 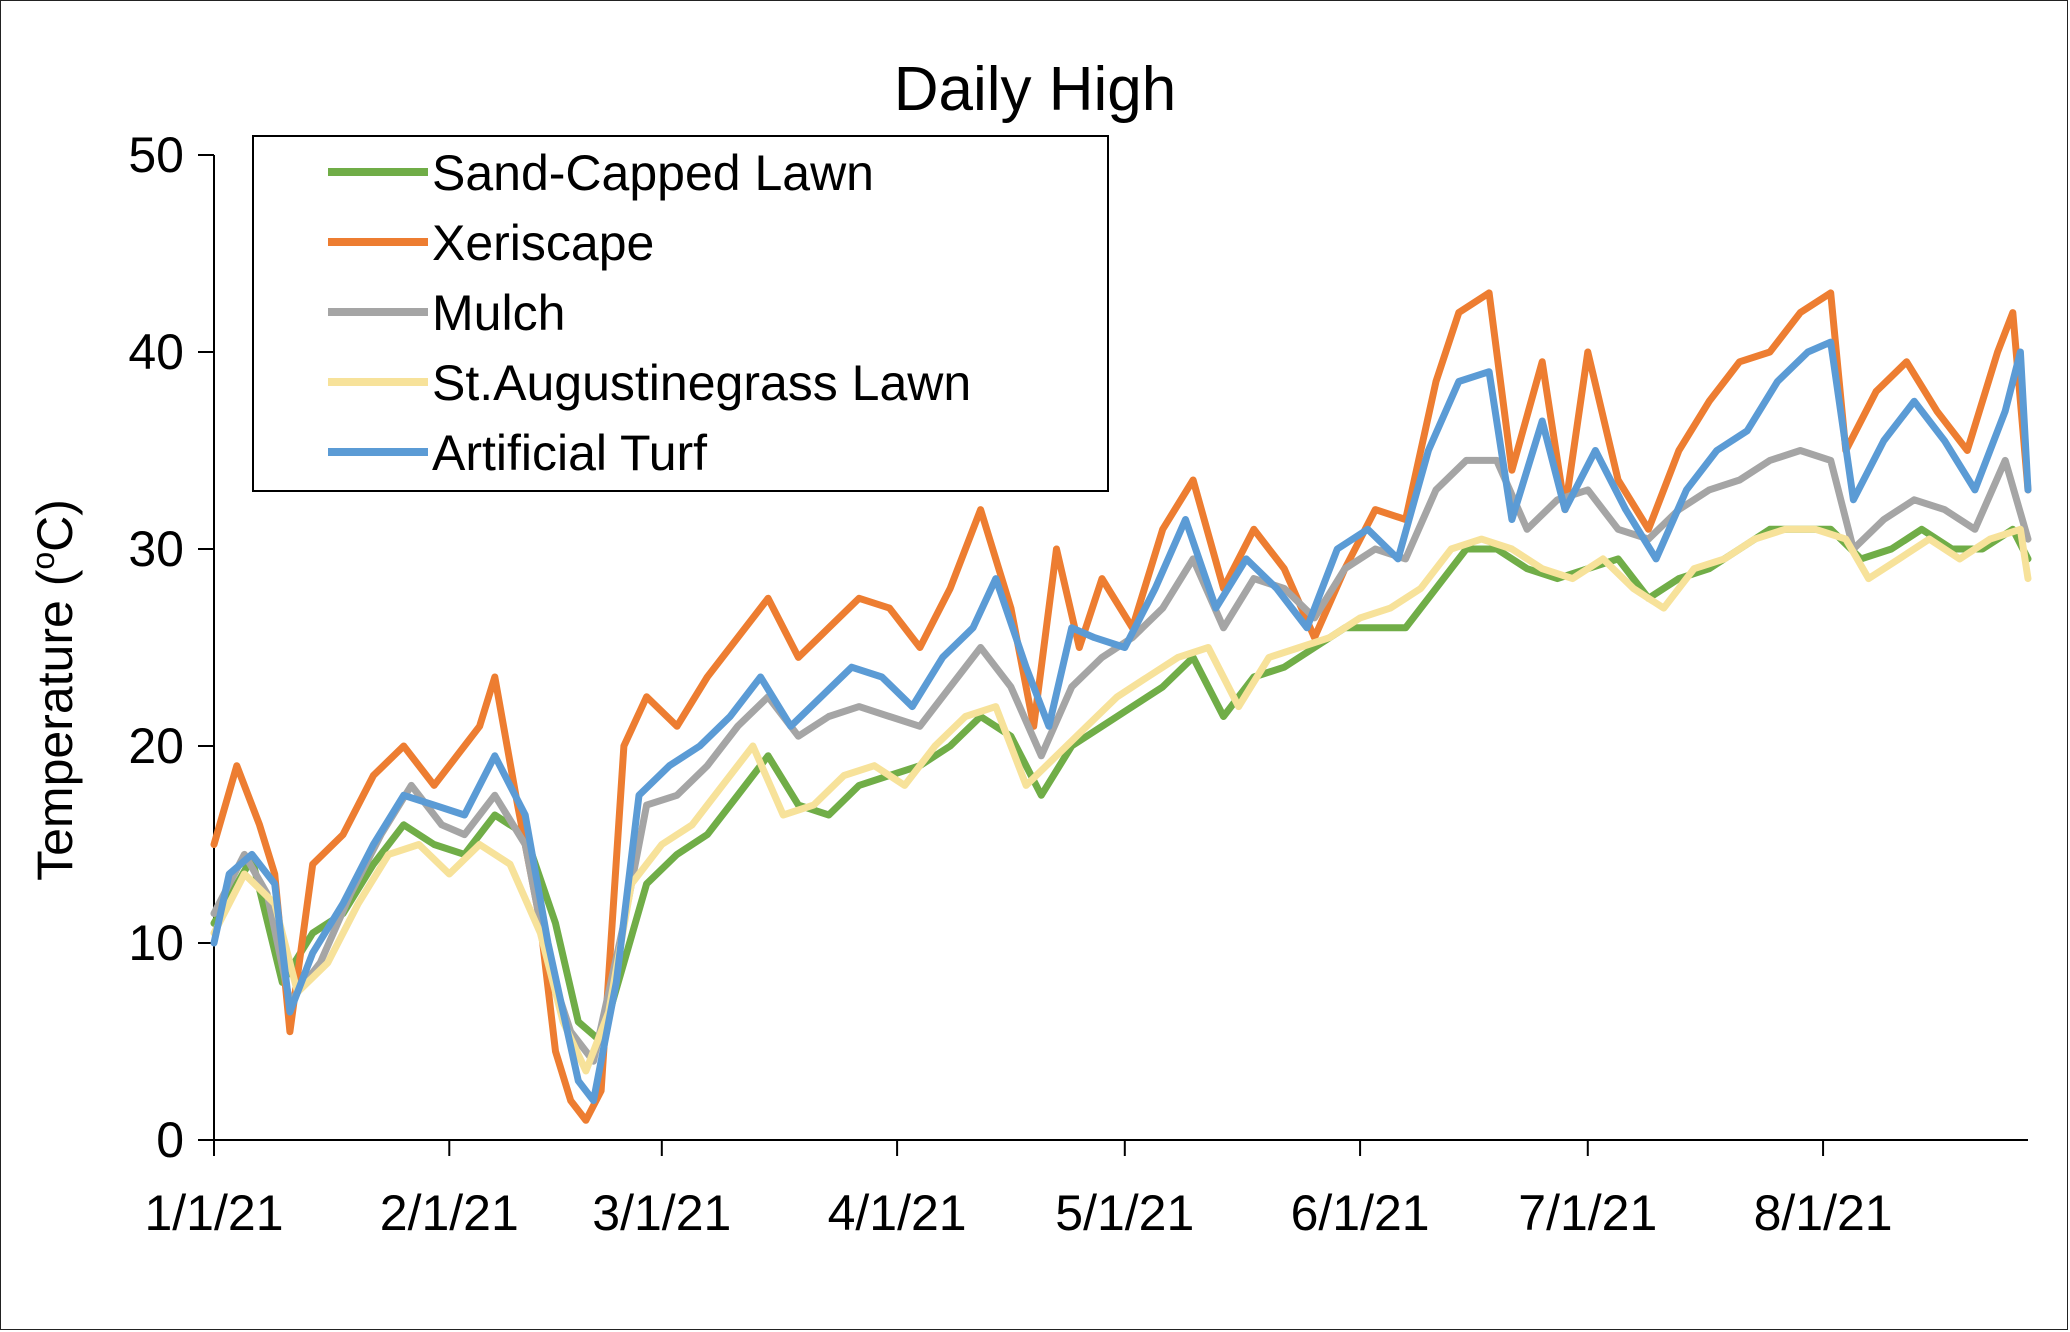 I want to click on x-tick-label: 8/1/21, so click(x=1823, y=1213).